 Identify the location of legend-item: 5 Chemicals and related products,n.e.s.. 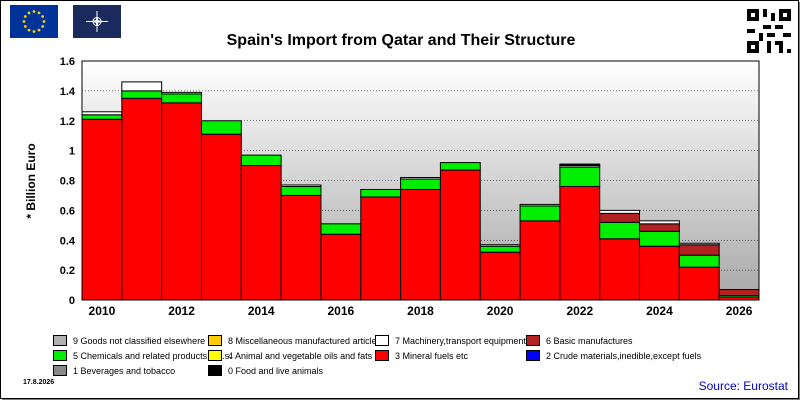
(142, 355).